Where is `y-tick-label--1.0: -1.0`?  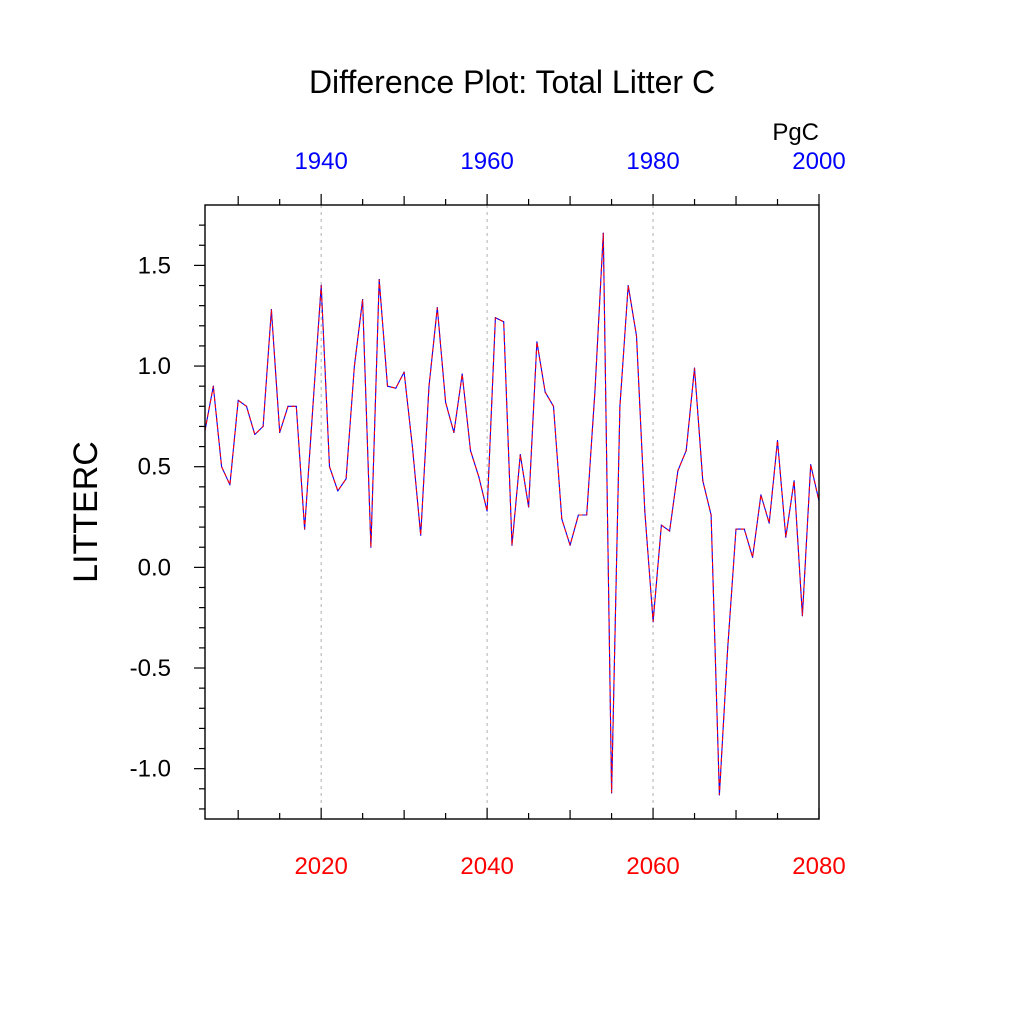
y-tick-label--1.0: -1.0 is located at coordinates (150, 769).